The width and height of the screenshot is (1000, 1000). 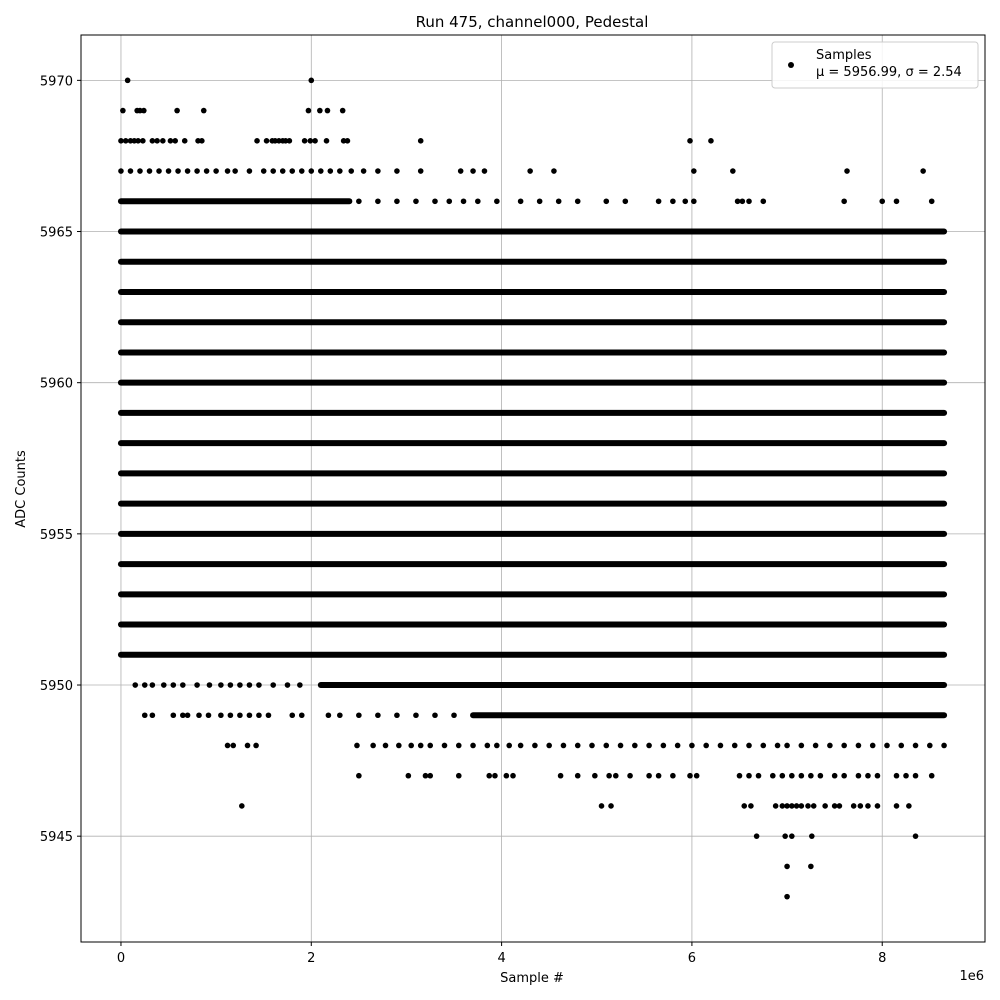 What do you see at coordinates (56, 535) in the screenshot?
I see `y-tick-label: 5955` at bounding box center [56, 535].